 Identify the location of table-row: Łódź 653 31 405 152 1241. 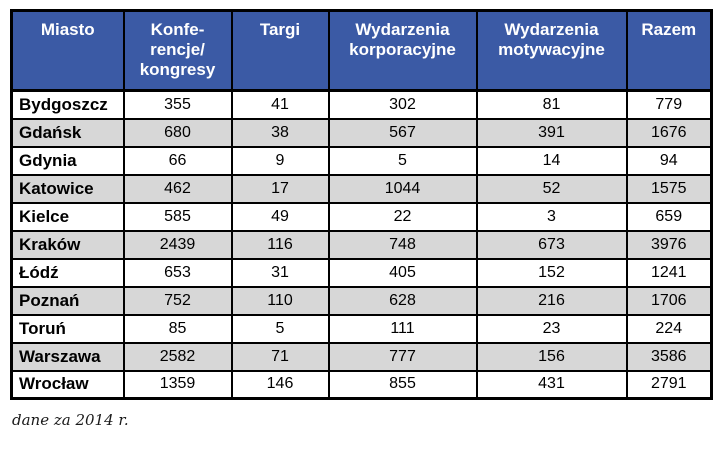
(361, 272).